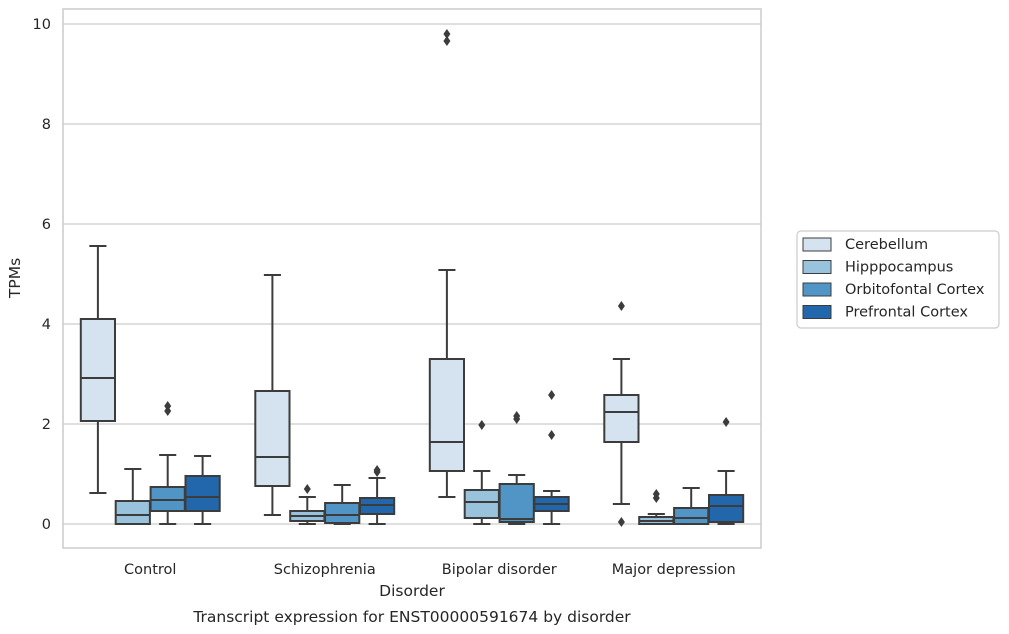 The height and width of the screenshot is (634, 1009). What do you see at coordinates (899, 268) in the screenshot?
I see `legend-label: Hipppocampus` at bounding box center [899, 268].